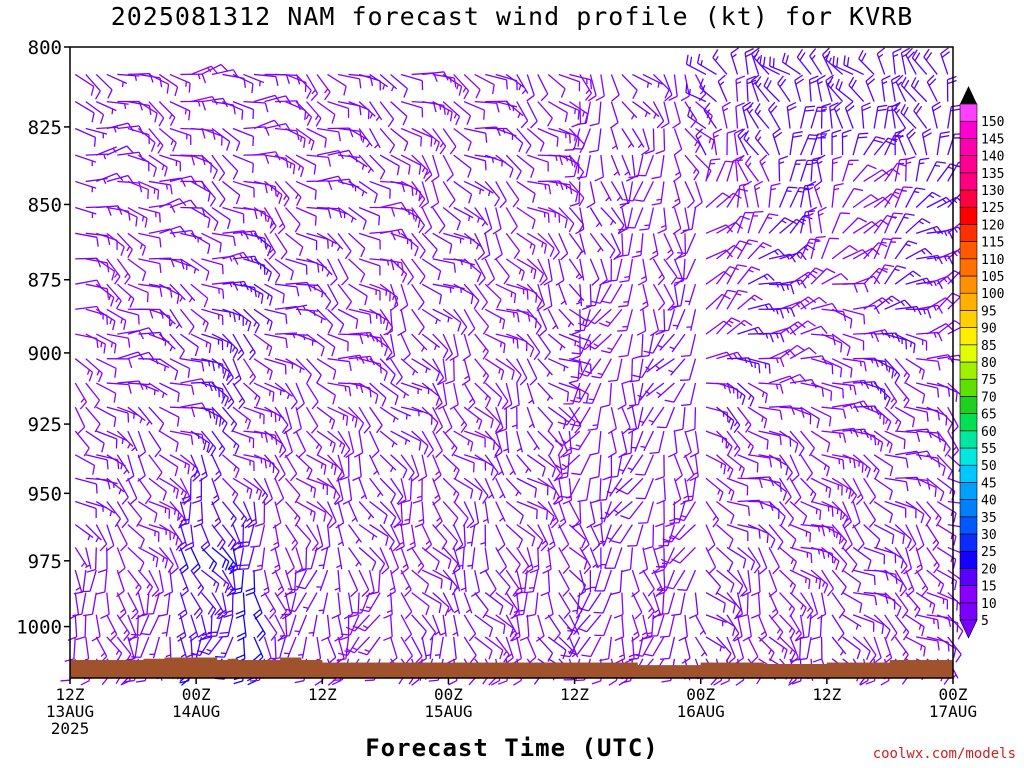 The image size is (1024, 768). Describe the element at coordinates (992, 294) in the screenshot. I see `colorbar-label: 100` at that location.